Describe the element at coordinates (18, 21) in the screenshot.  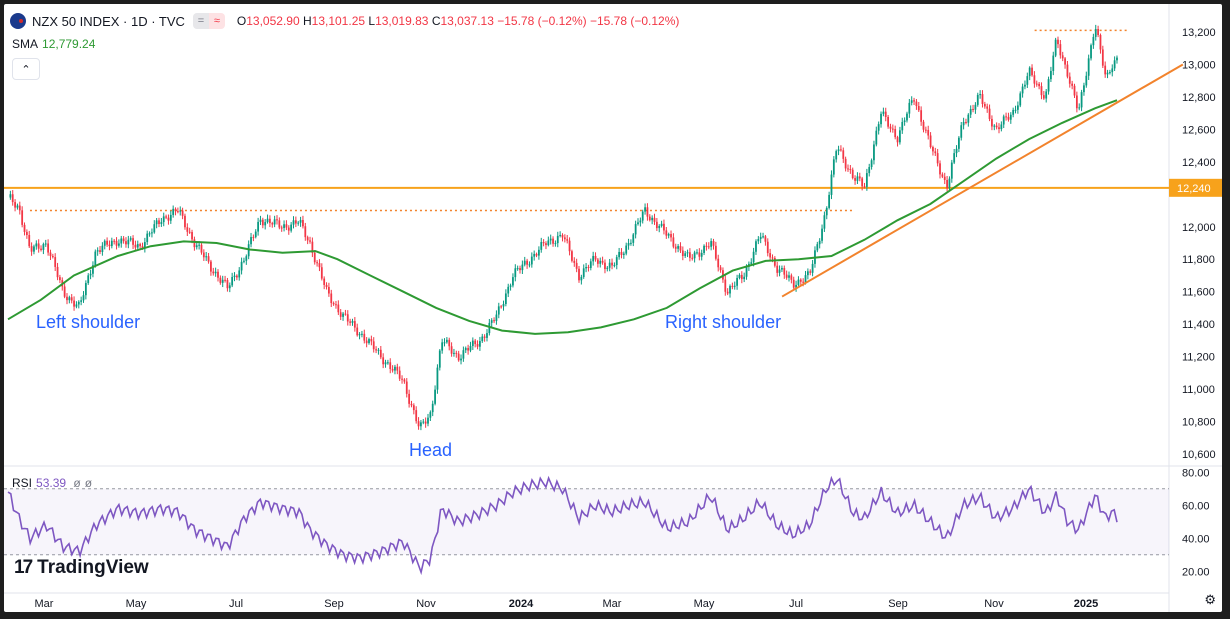
I see `nz-flag-icon` at that location.